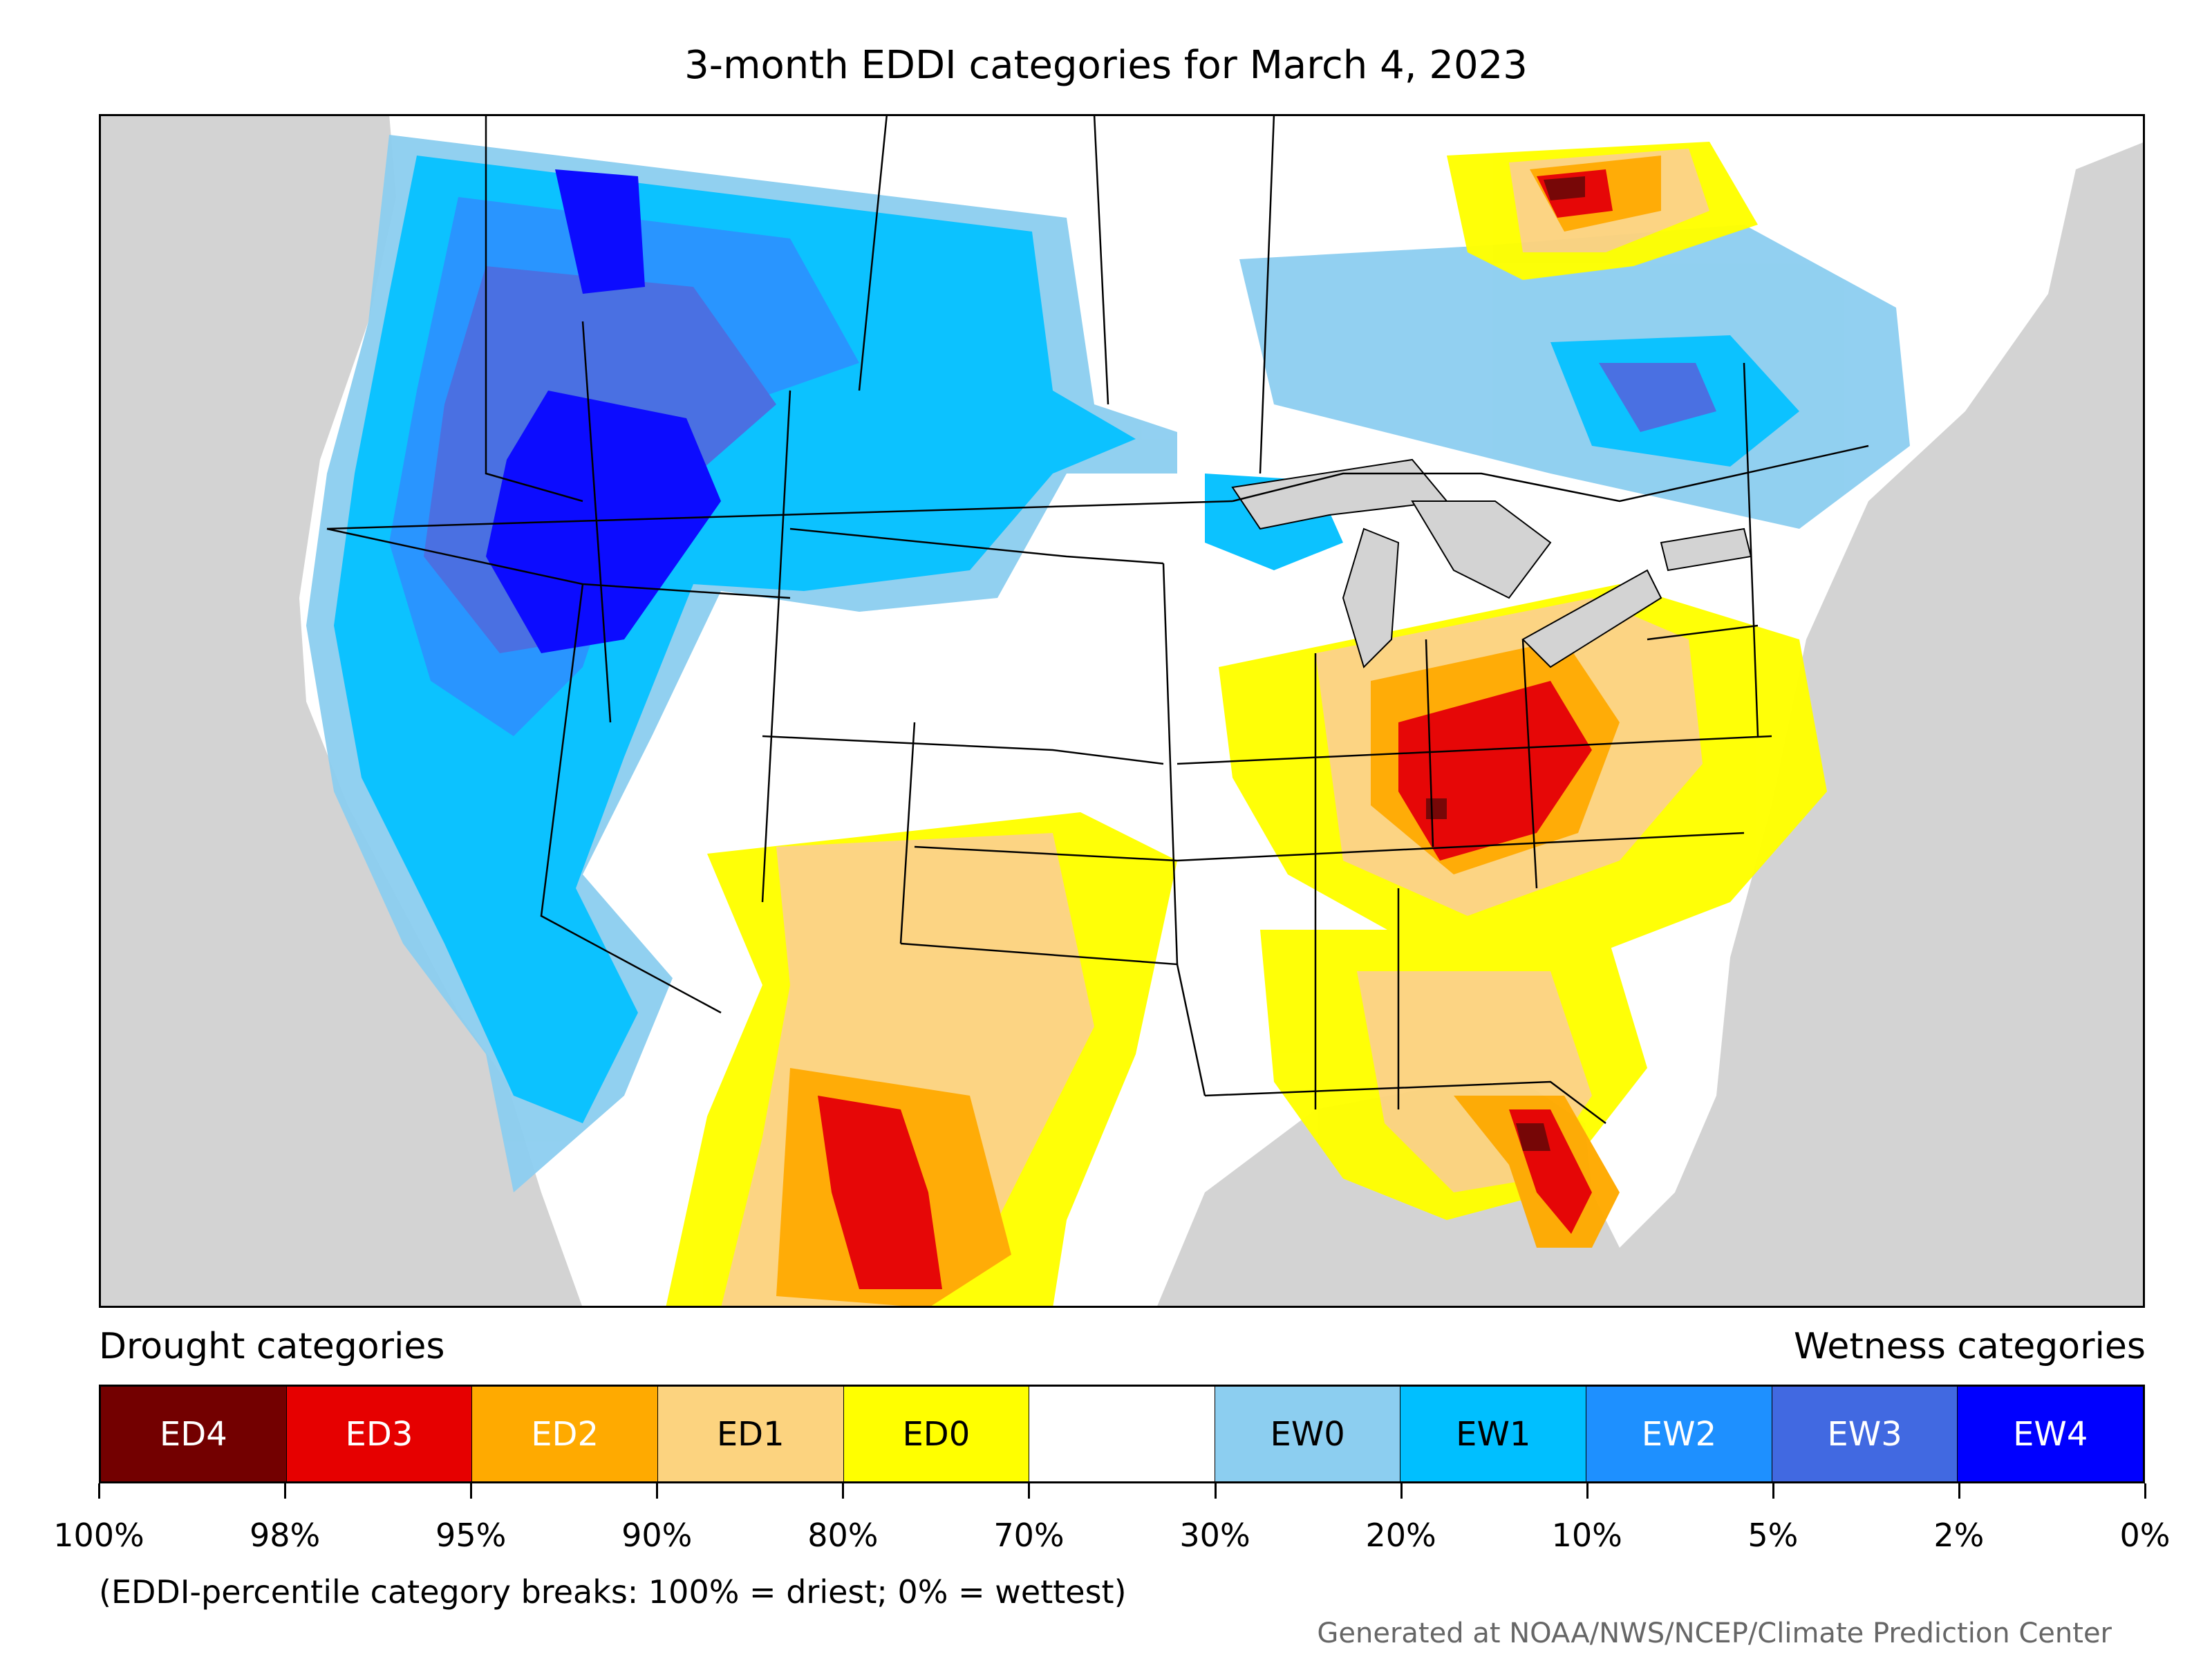  Describe the element at coordinates (843, 1535) in the screenshot. I see `tick-label: 80%` at that location.